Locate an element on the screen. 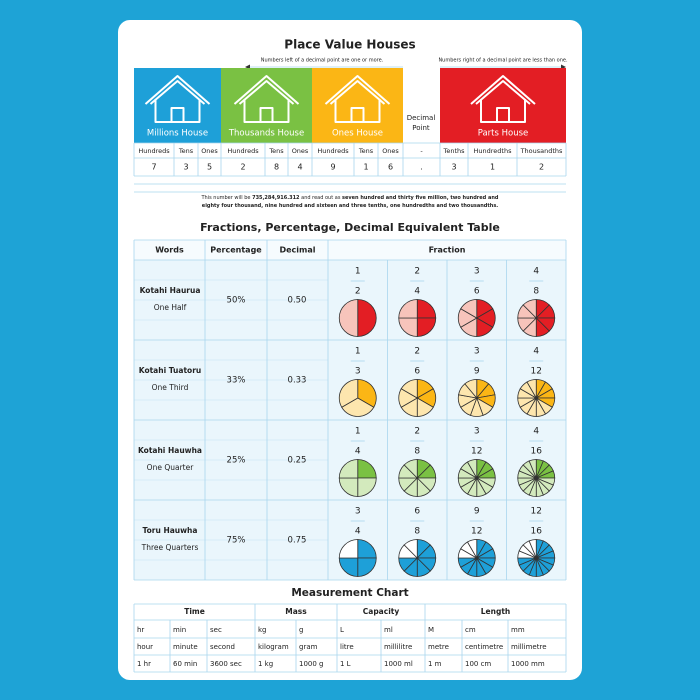 Image resolution: width=700 pixels, height=700 pixels. section-title: Place Value Houses is located at coordinates (349, 45).